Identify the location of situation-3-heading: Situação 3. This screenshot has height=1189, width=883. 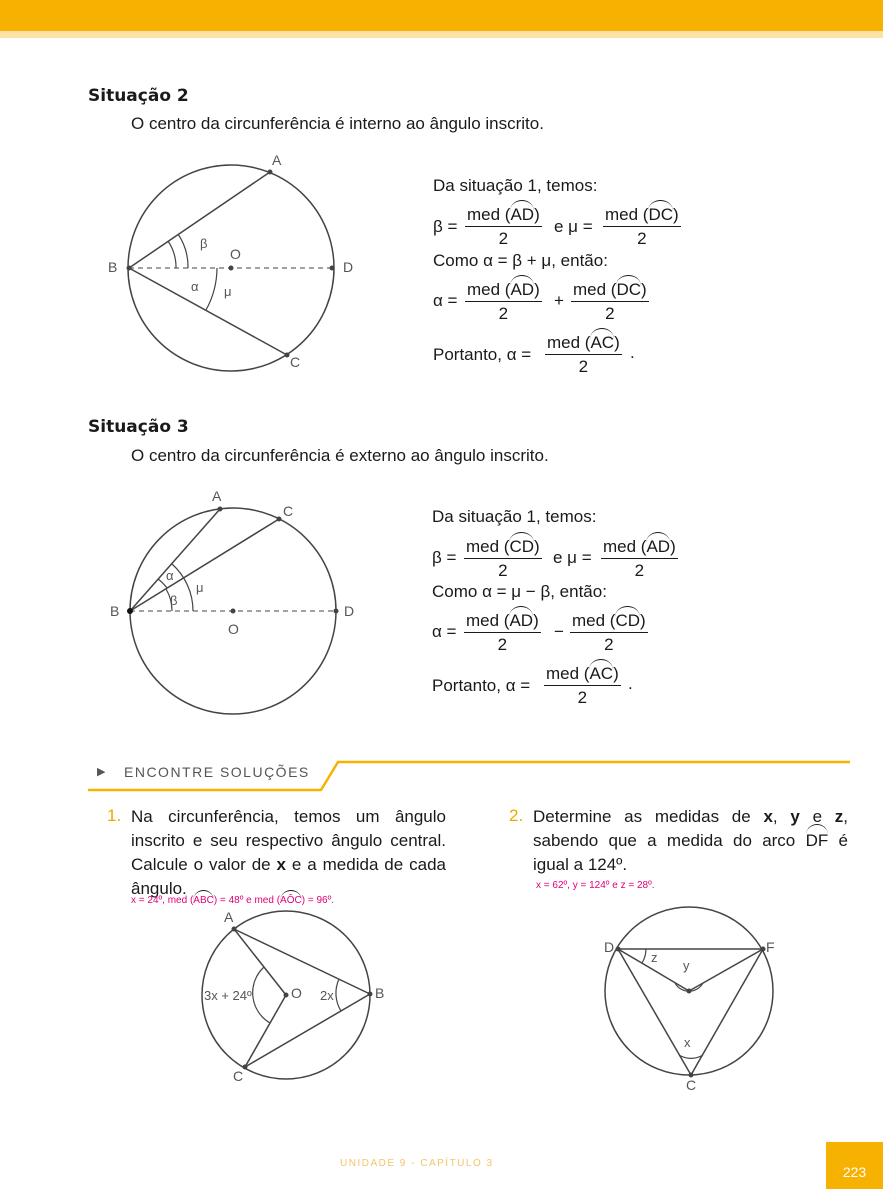
(138, 427).